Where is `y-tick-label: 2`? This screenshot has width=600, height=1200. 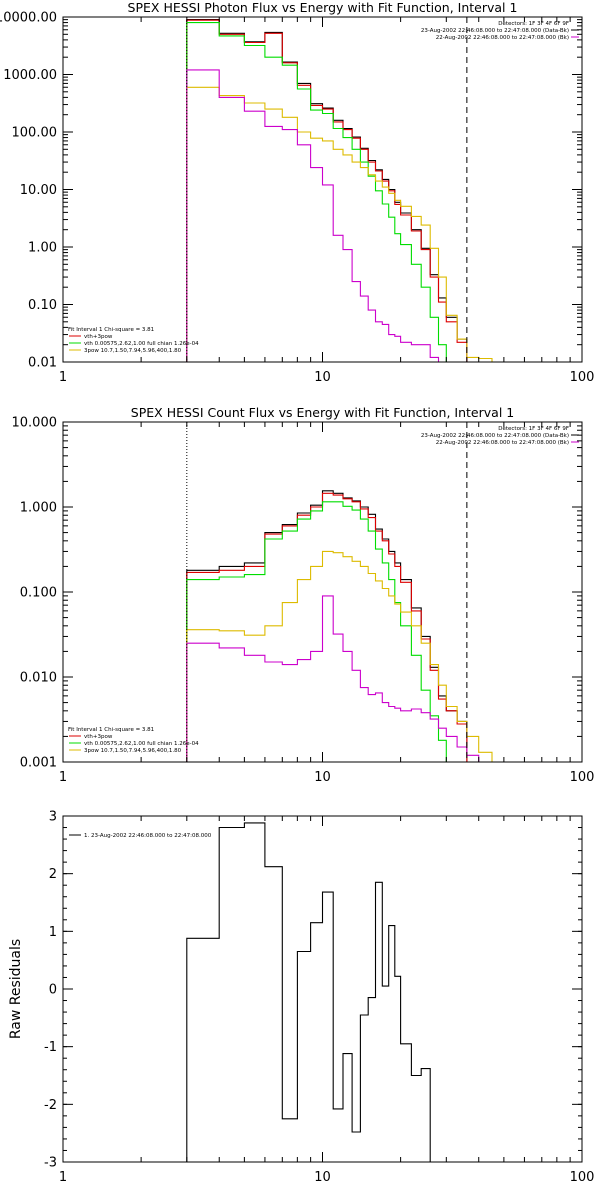 y-tick-label: 2 is located at coordinates (53, 874).